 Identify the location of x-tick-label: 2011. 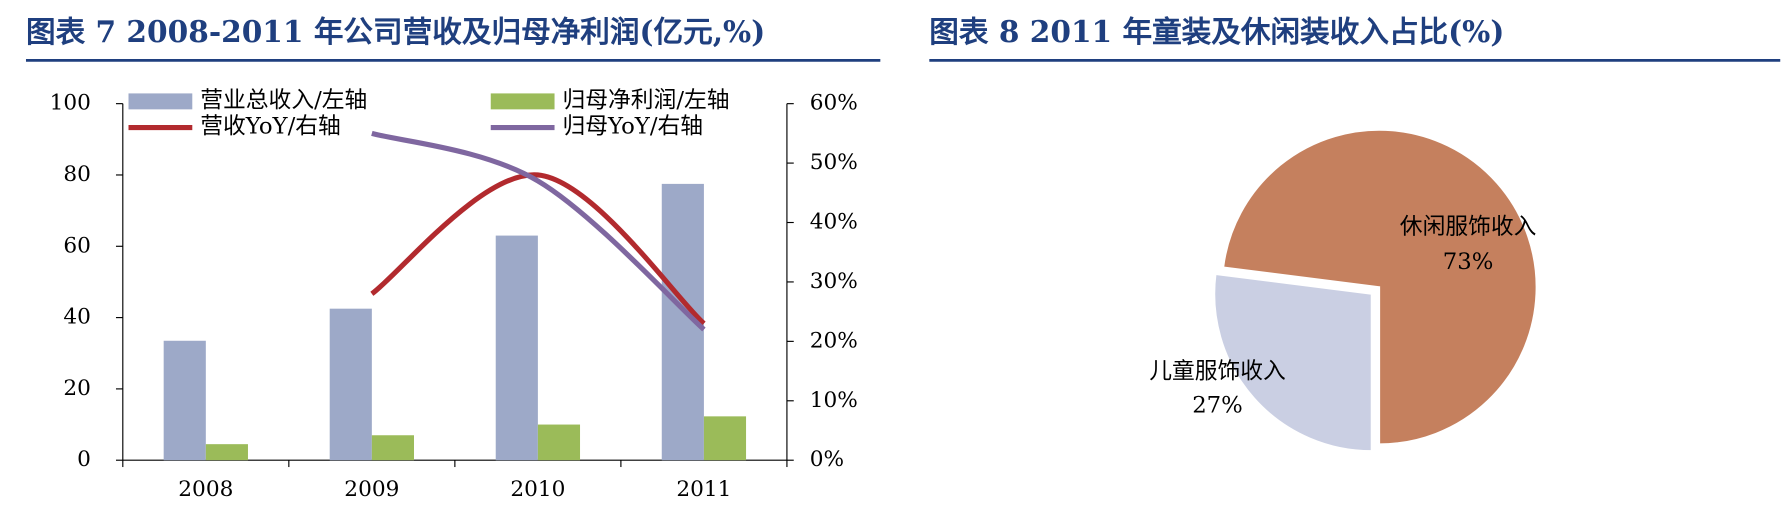
(703, 489).